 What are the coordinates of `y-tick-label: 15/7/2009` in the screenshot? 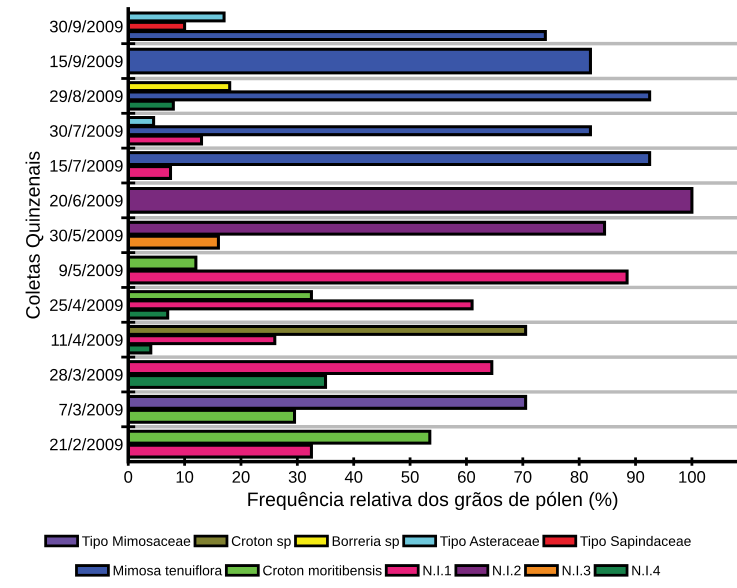 It's located at (86, 166).